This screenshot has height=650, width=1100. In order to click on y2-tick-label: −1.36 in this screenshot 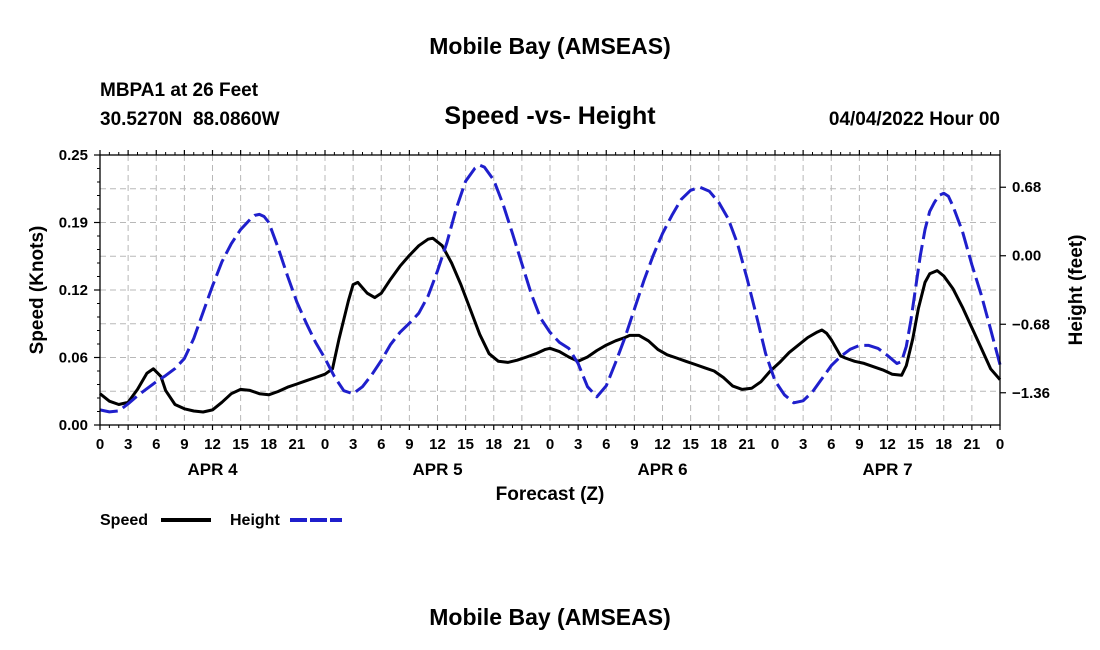, I will do `click(1031, 393)`.